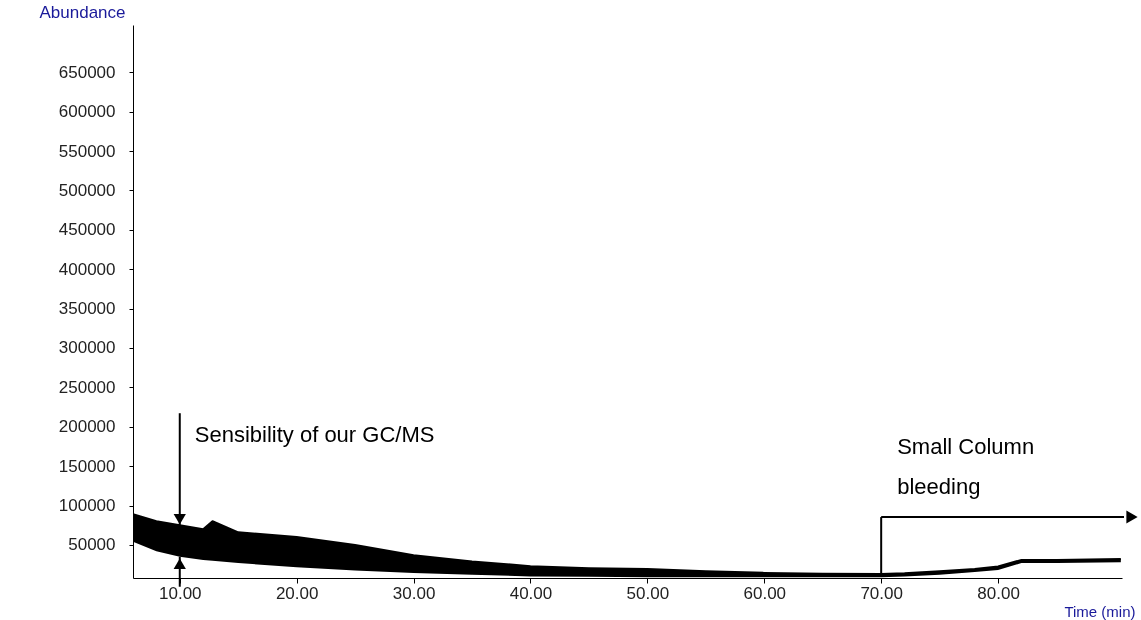  What do you see at coordinates (414, 593) in the screenshot?
I see `x-tick-label: 30.00` at bounding box center [414, 593].